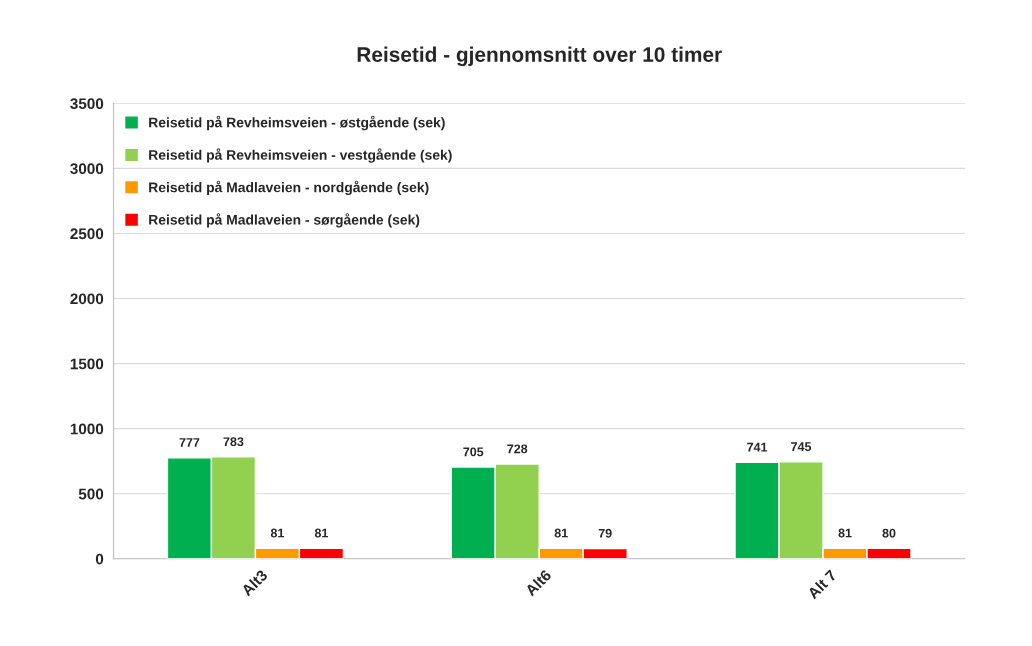  Describe the element at coordinates (87, 364) in the screenshot. I see `y-tick-label: 1500` at that location.